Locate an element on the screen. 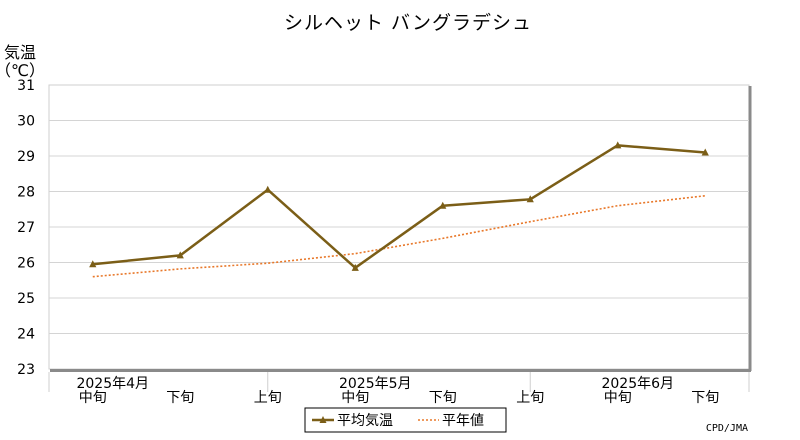 This screenshot has width=800, height=440. y-tick-label: 24 is located at coordinates (26, 335).